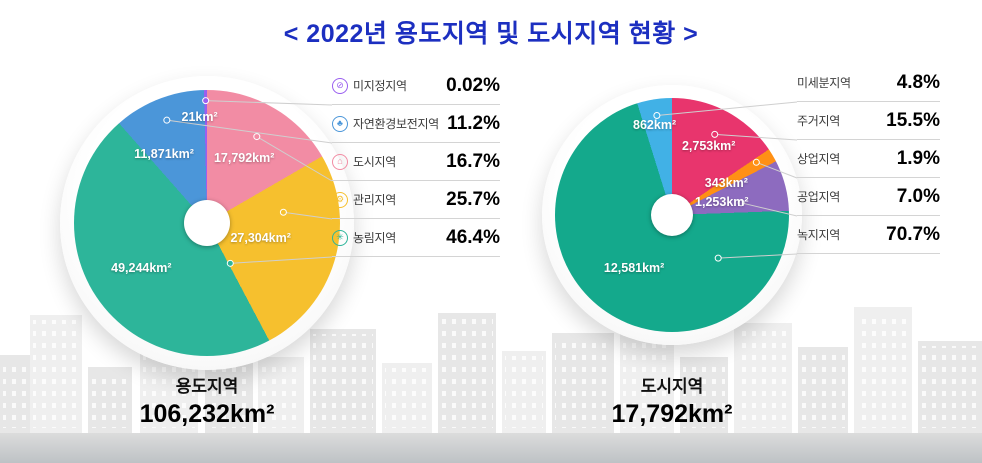 Image resolution: width=982 pixels, height=463 pixels. What do you see at coordinates (374, 200) in the screenshot?
I see `legend-label: 관리지역` at bounding box center [374, 200].